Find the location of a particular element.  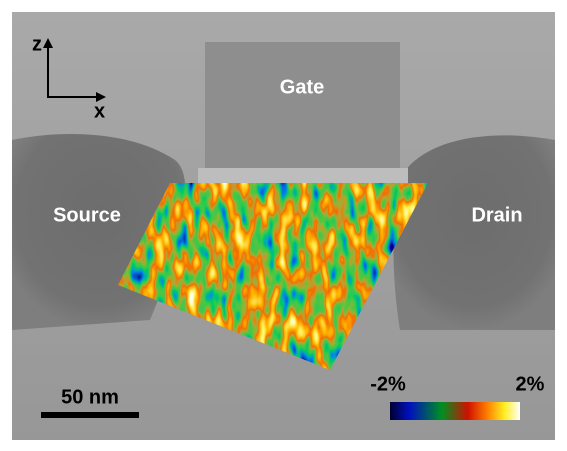

drain-label: Drain is located at coordinates (496, 215).